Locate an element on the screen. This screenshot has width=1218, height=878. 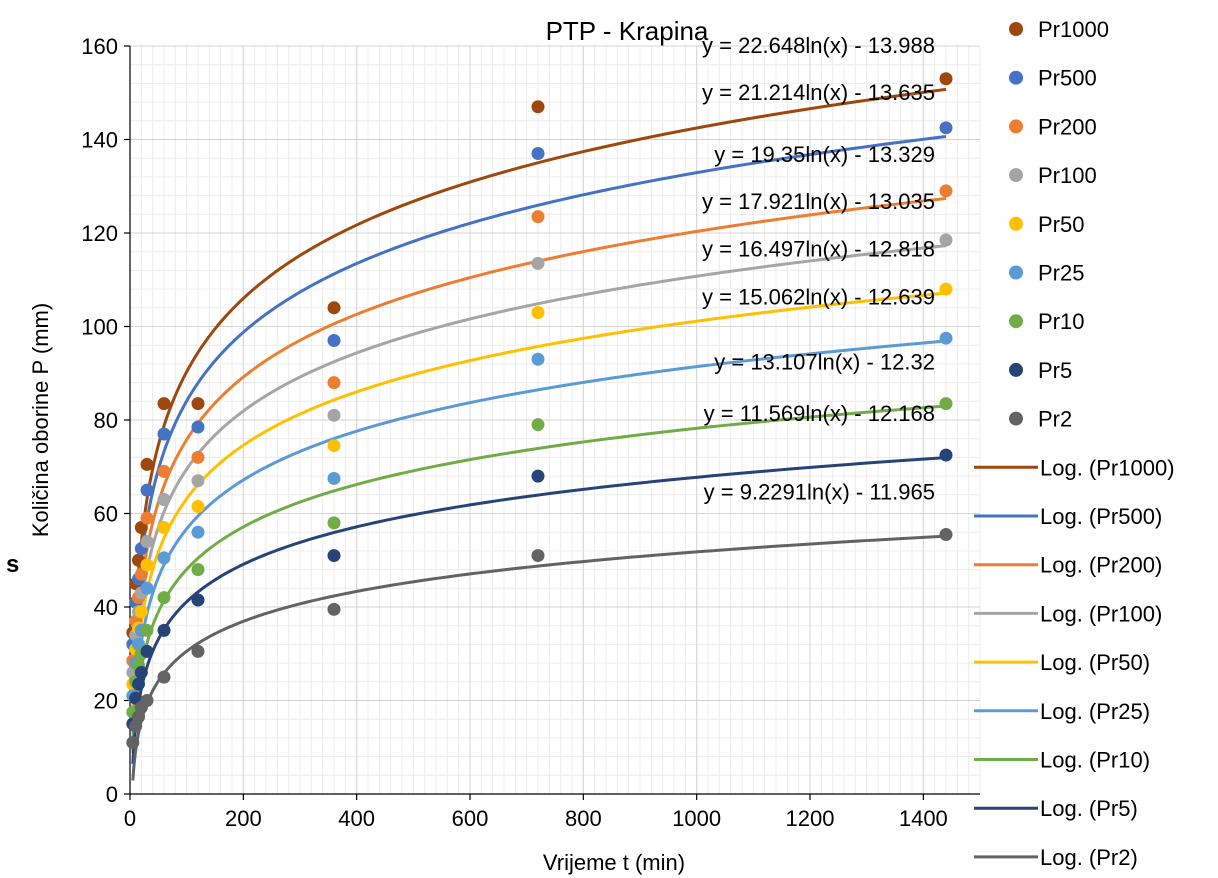
trendline-equation: y = 9.2291ln(x) - 11.965 is located at coordinates (819, 492).